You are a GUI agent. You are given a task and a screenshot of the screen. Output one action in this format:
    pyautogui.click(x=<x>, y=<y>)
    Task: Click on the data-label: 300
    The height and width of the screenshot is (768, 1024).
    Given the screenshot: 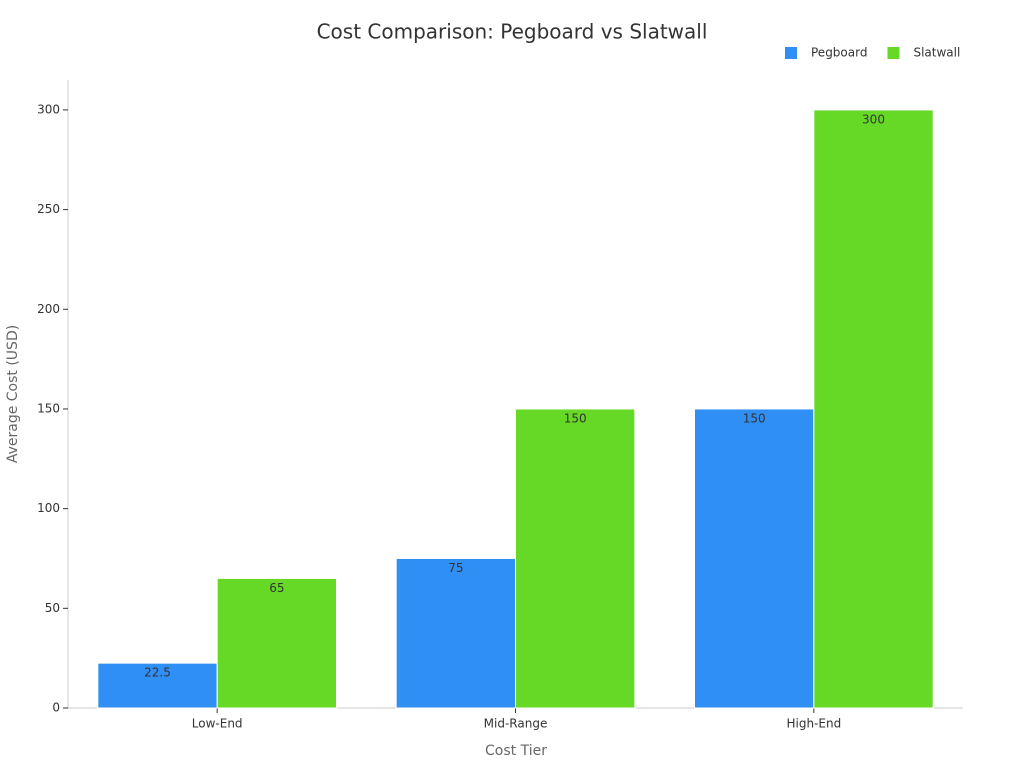 What is the action you would take?
    pyautogui.click(x=873, y=119)
    